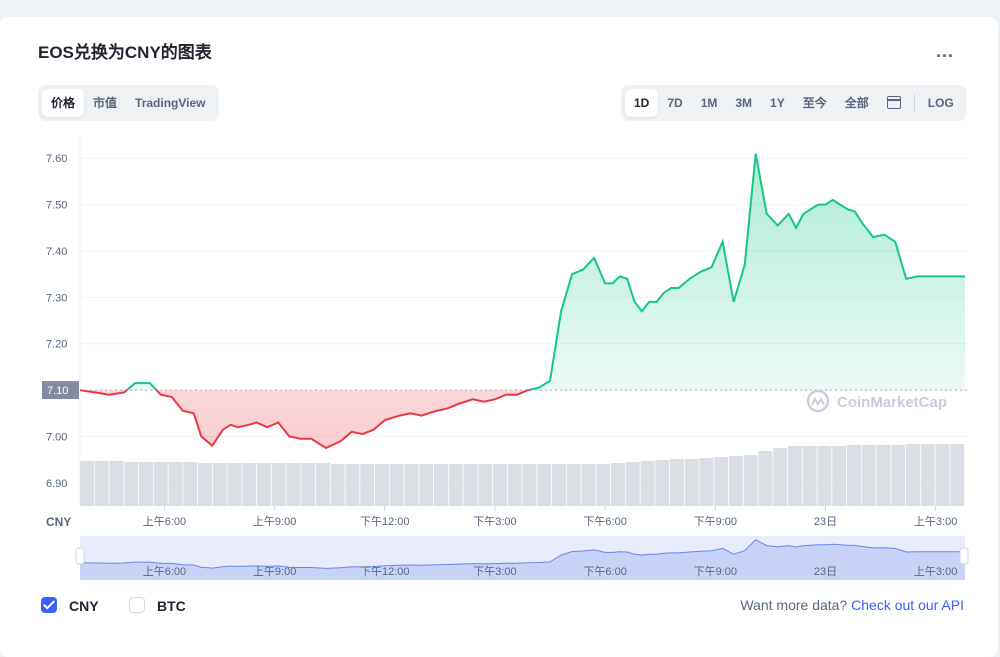  What do you see at coordinates (825, 572) in the screenshot?
I see `navigator-label: 23日` at bounding box center [825, 572].